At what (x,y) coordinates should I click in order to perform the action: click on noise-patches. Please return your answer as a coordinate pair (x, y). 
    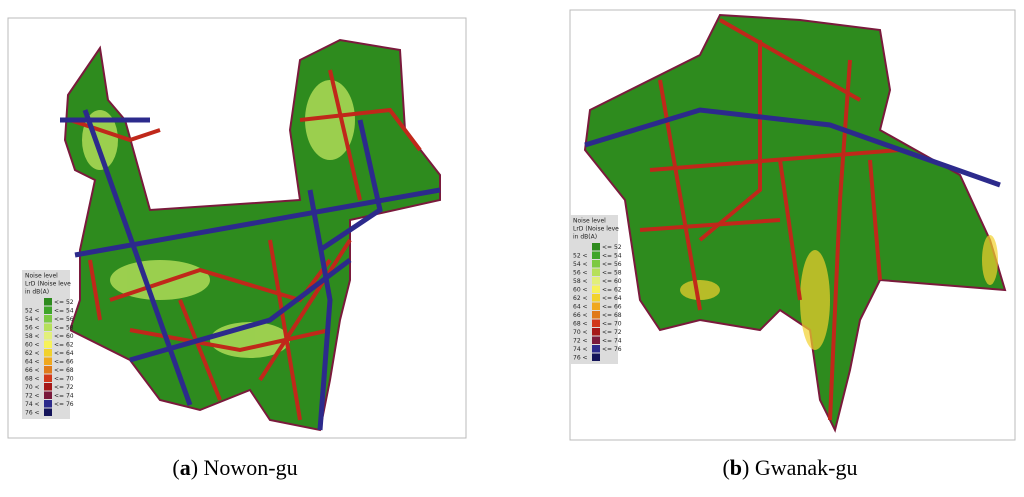
    Looking at the image, I should click on (839, 292).